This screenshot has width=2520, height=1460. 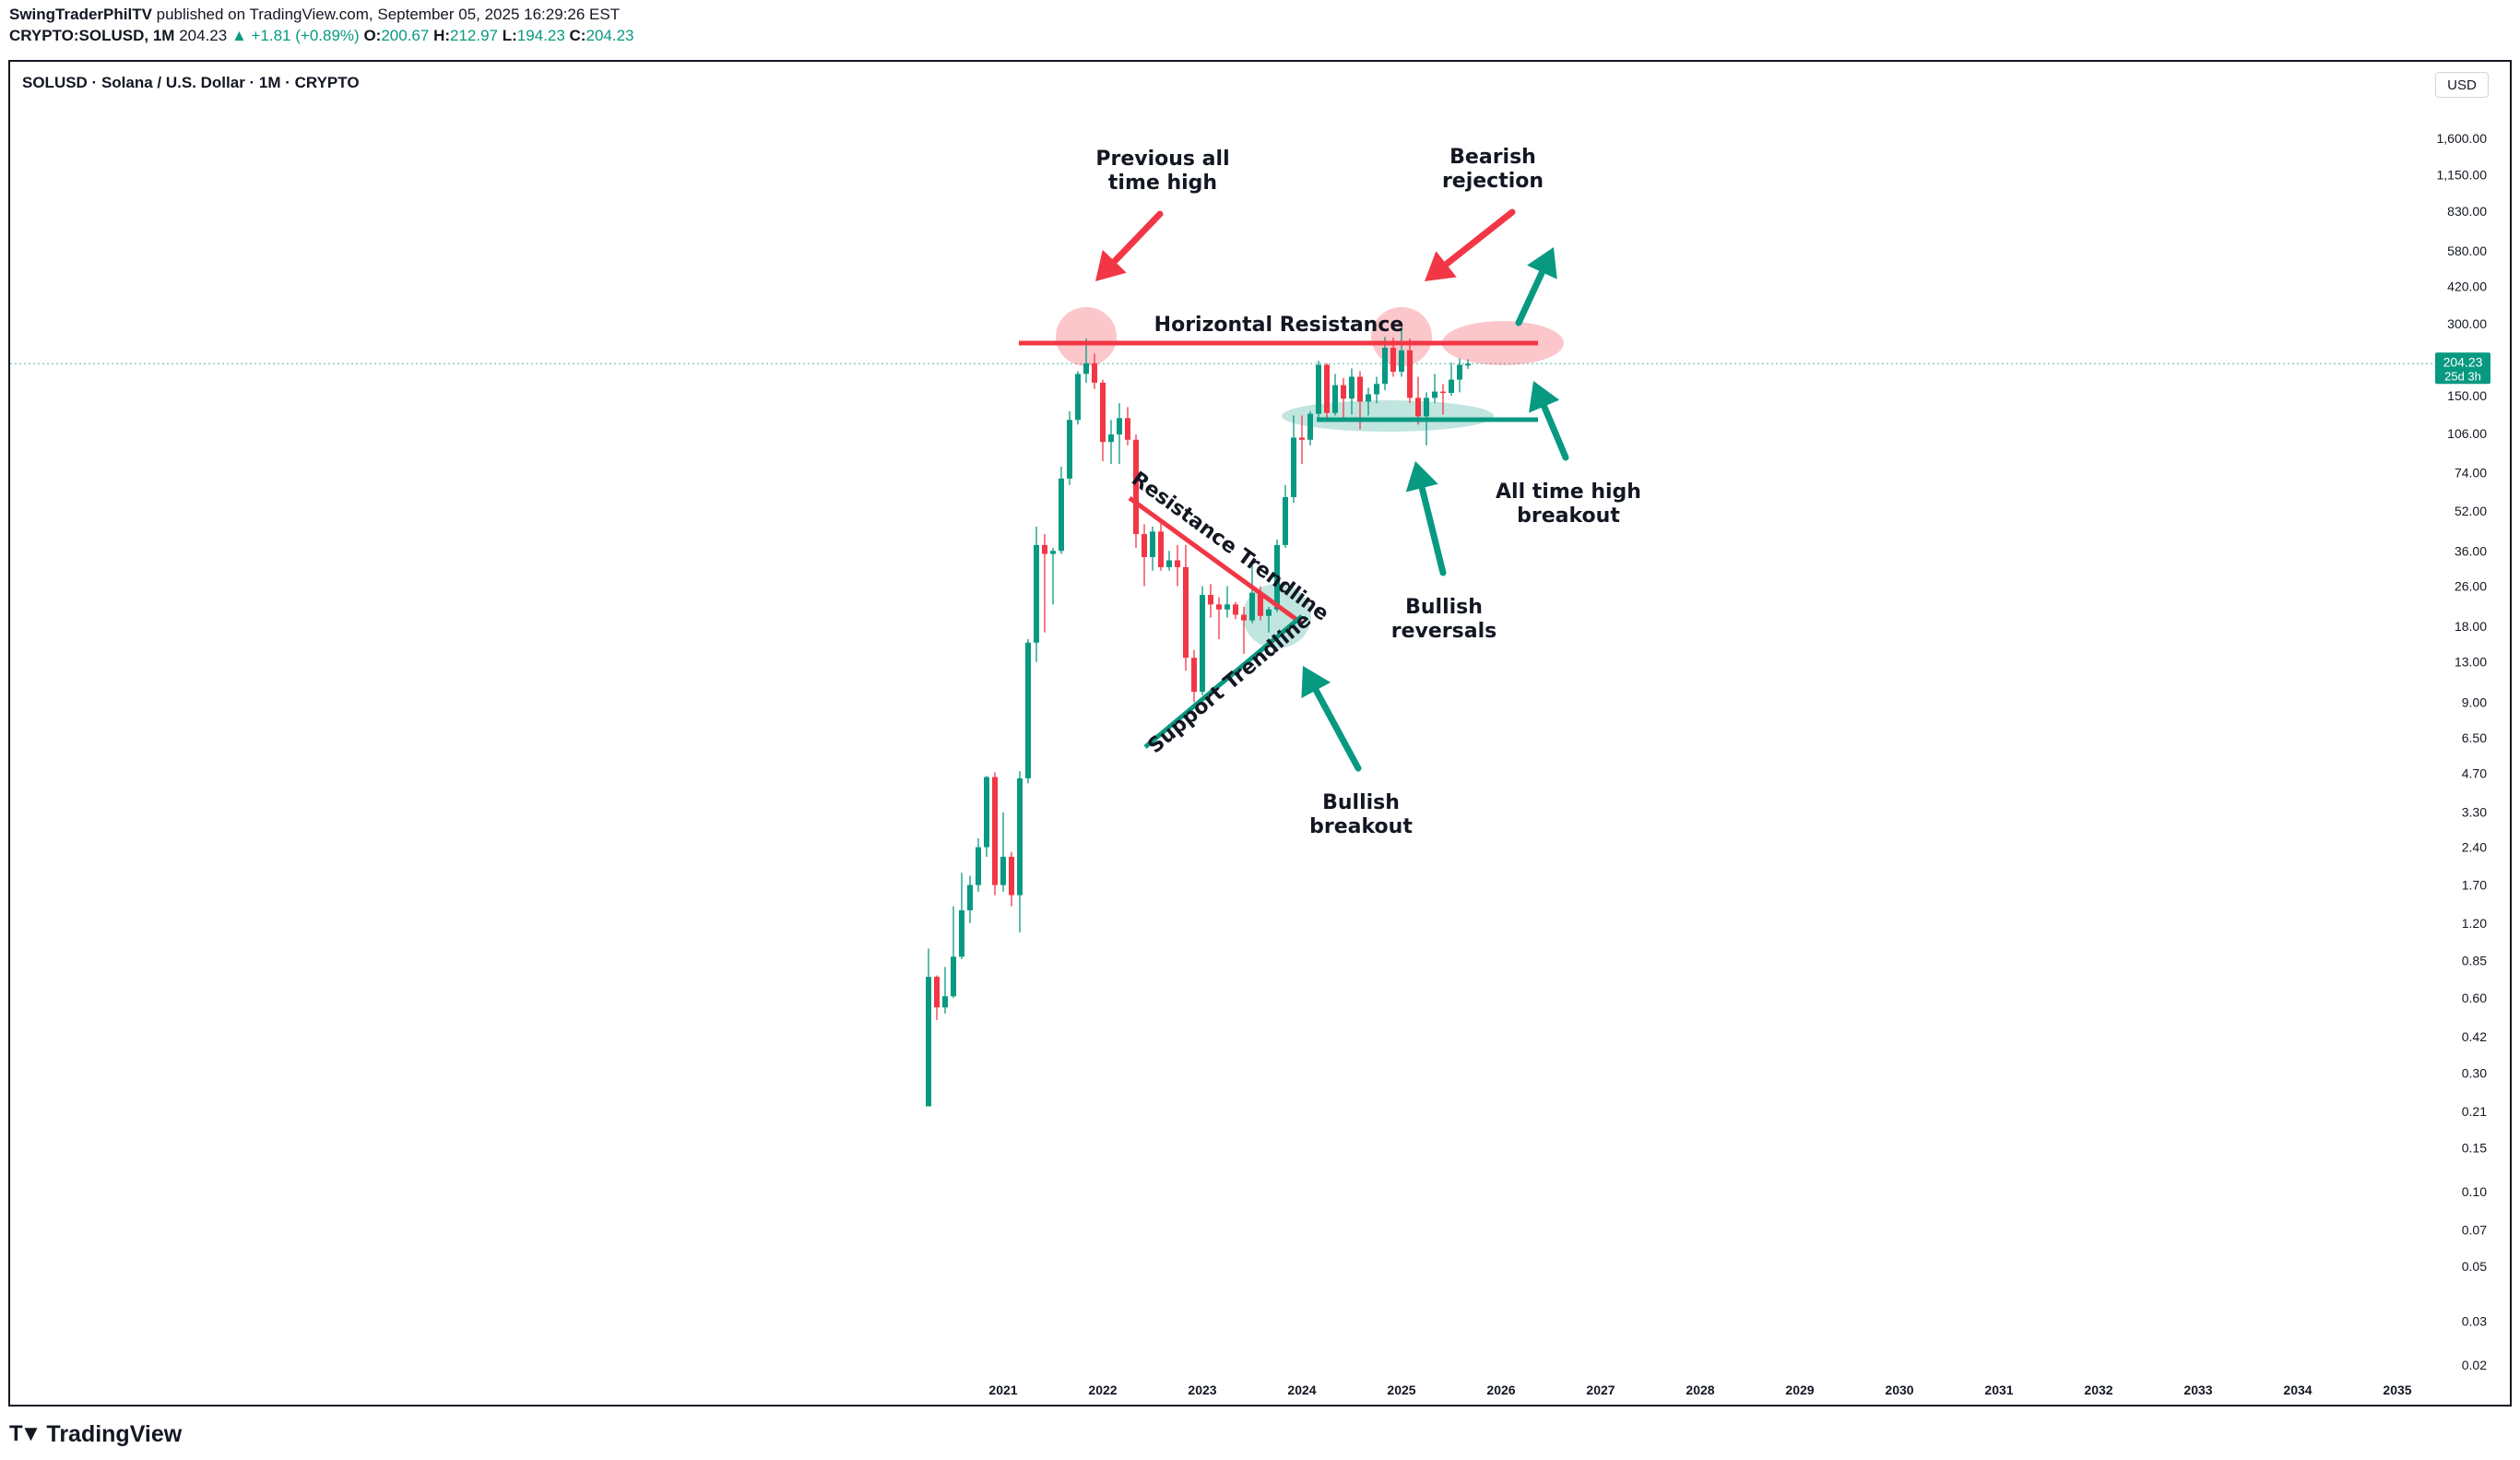 I want to click on y-tick-label: 0.10, so click(x=2474, y=1191).